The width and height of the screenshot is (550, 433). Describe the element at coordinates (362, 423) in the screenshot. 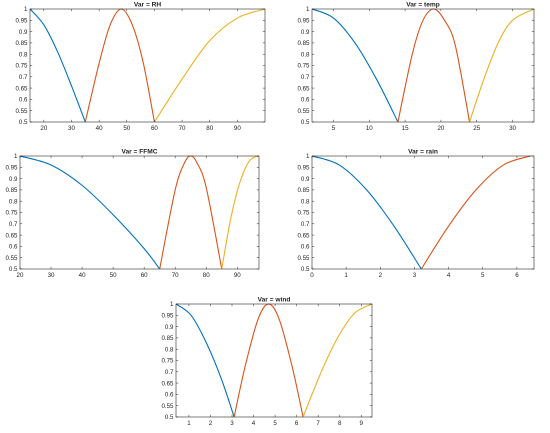

I see `x-tick-label: 9` at that location.